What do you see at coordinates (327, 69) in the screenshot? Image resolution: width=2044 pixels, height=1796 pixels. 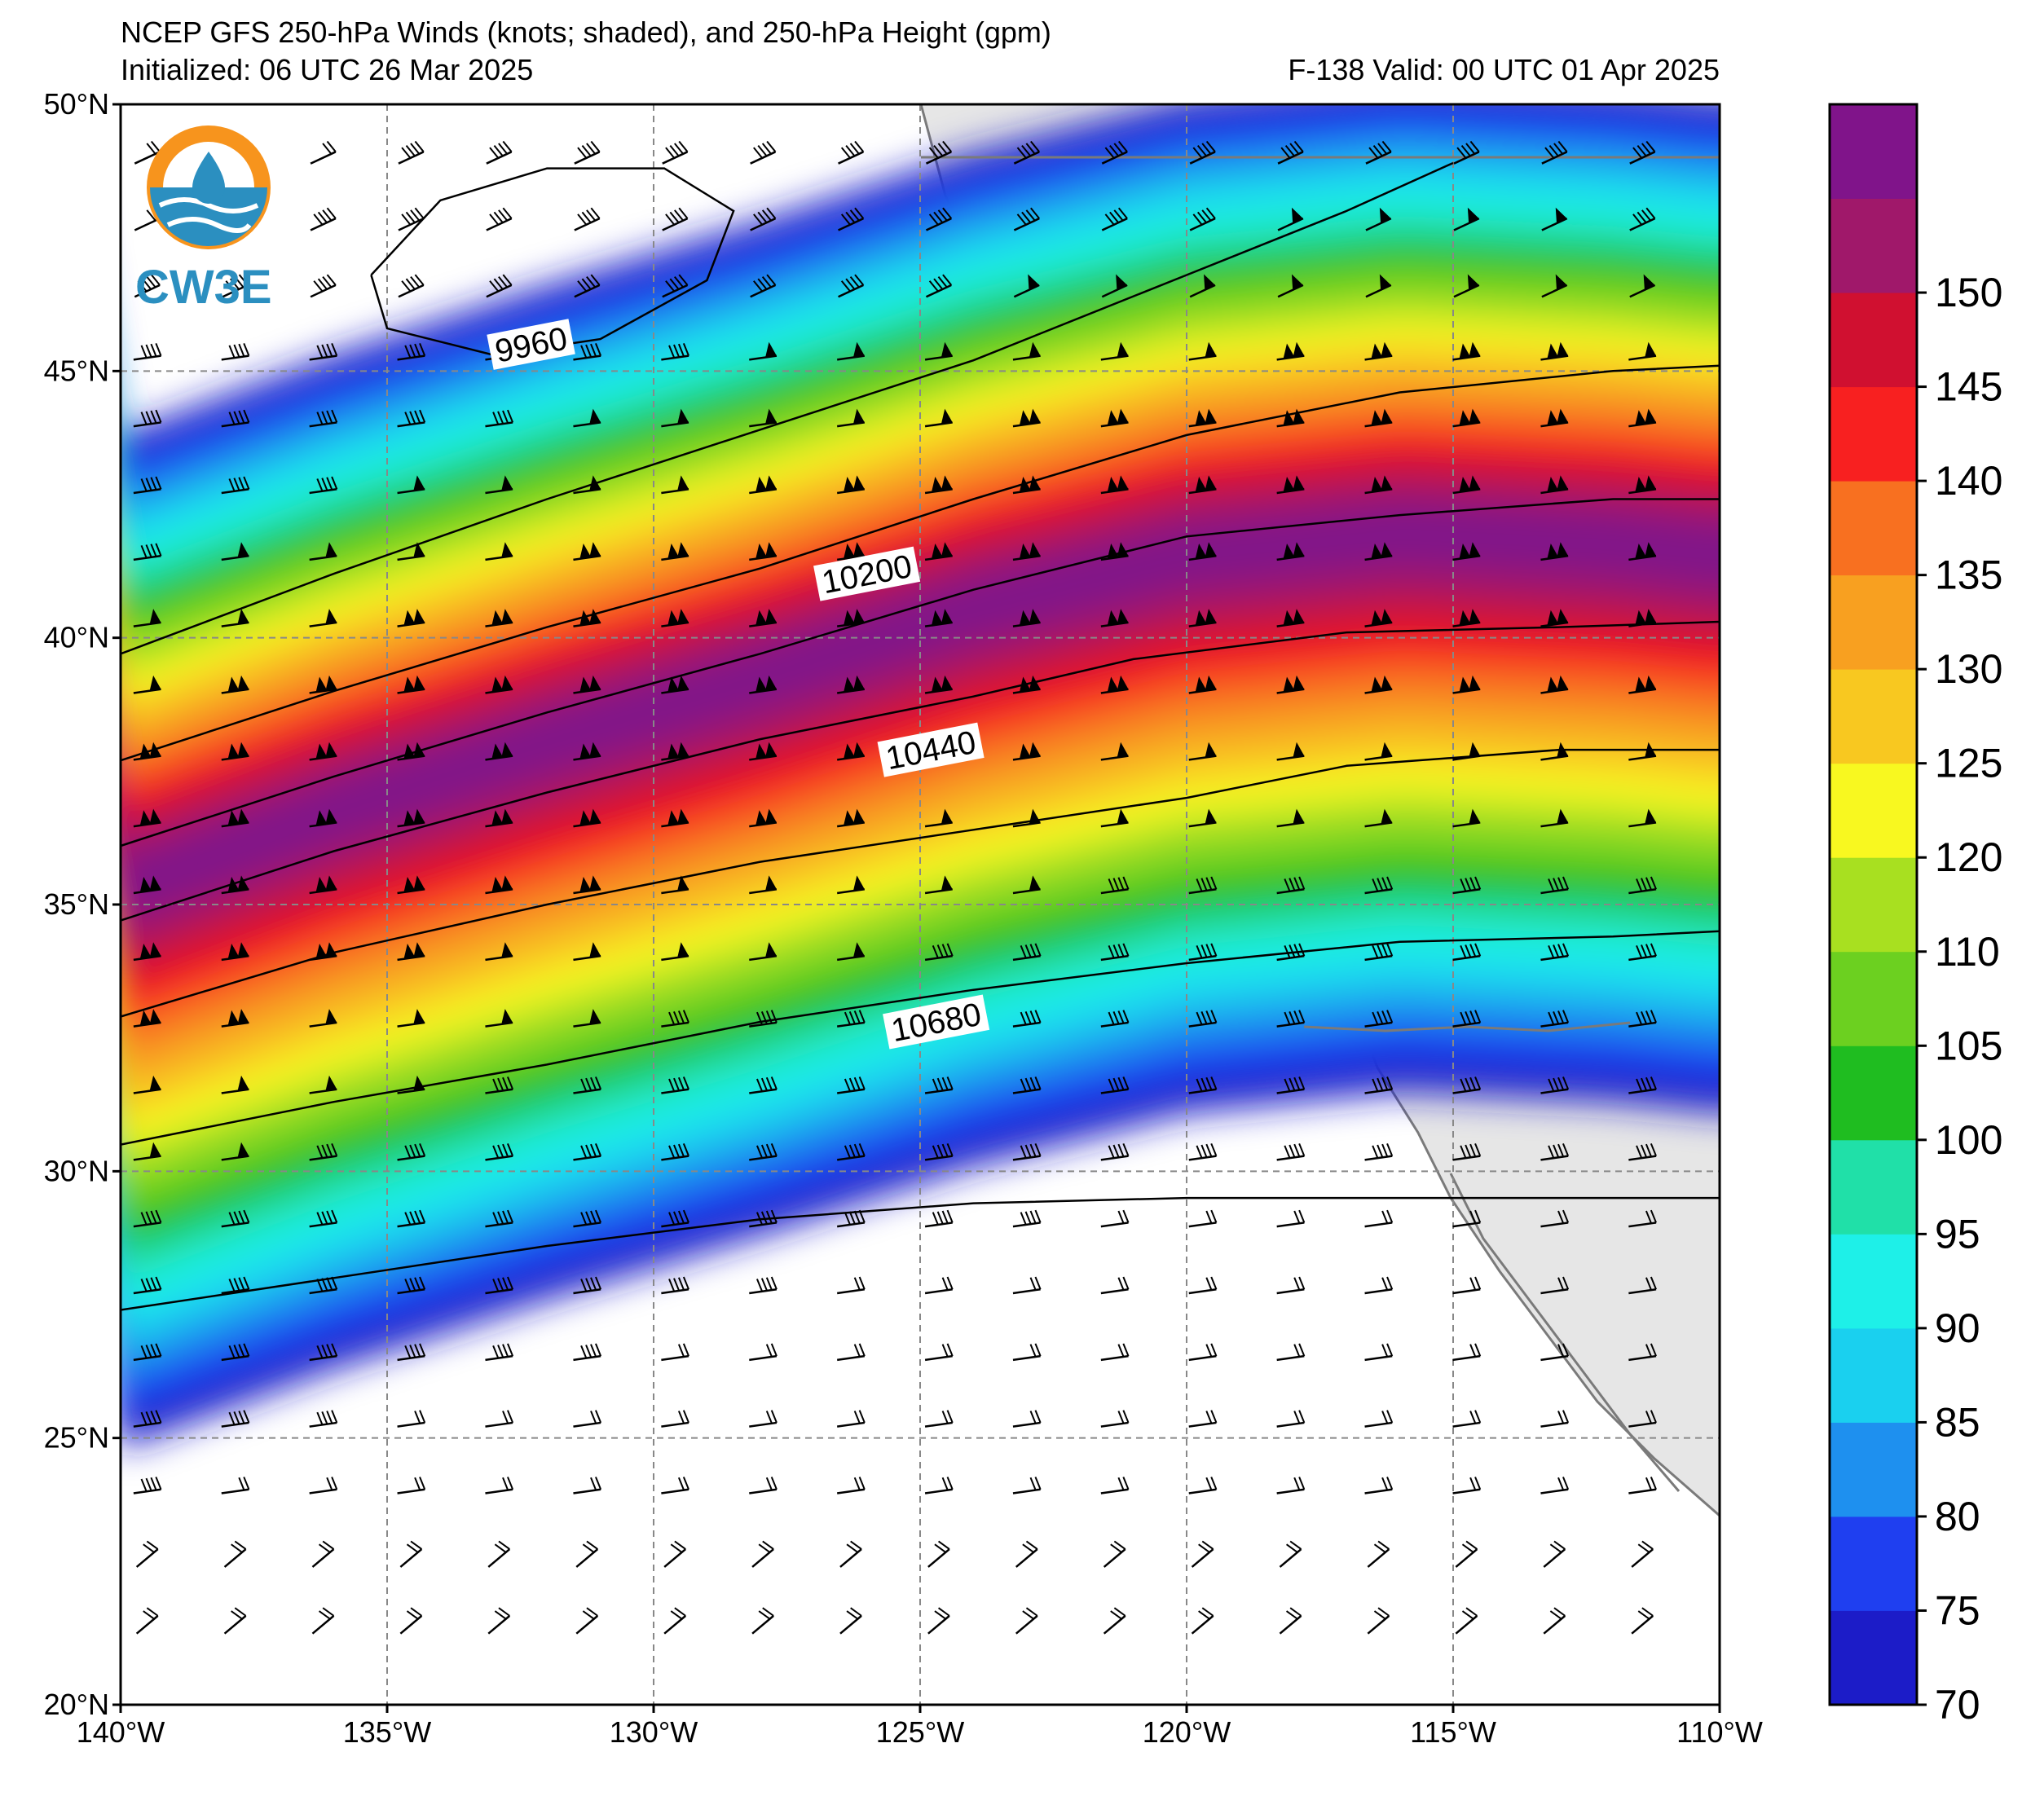 I see `init-time: Initialized: 06 UTC 26 Mar 2025` at bounding box center [327, 69].